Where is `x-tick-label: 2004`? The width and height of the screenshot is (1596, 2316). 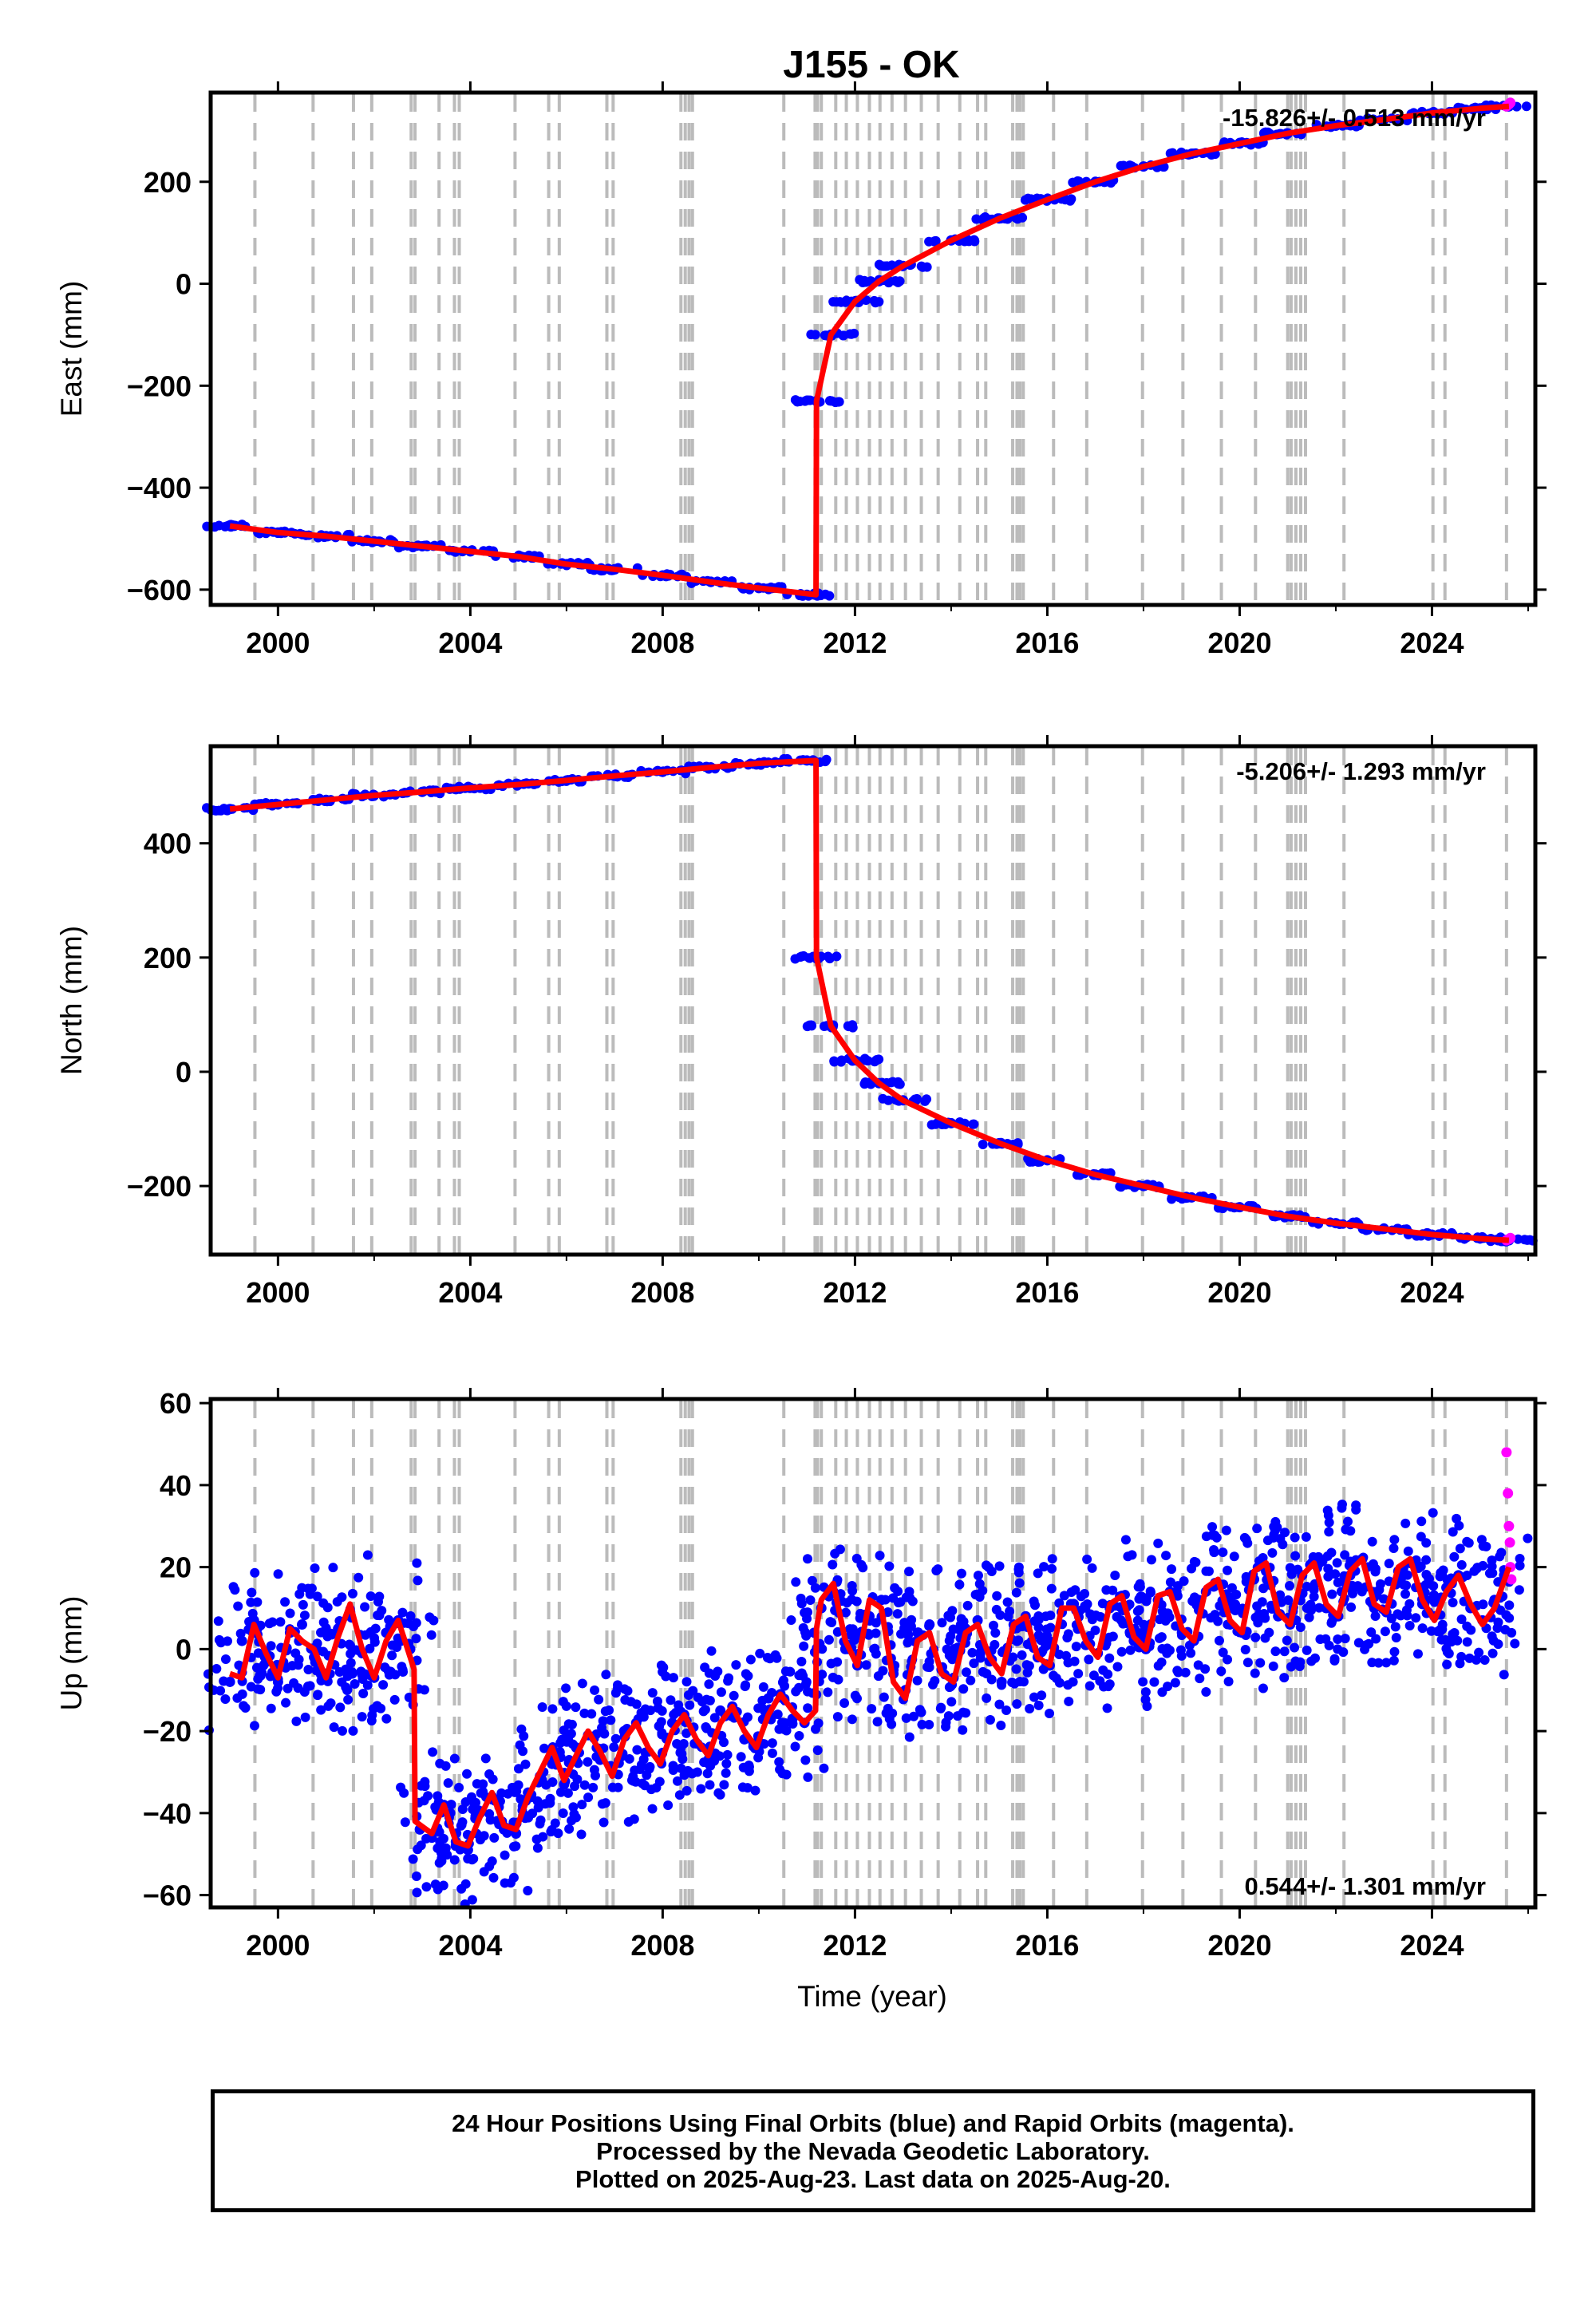
x-tick-label: 2004 is located at coordinates (470, 1945).